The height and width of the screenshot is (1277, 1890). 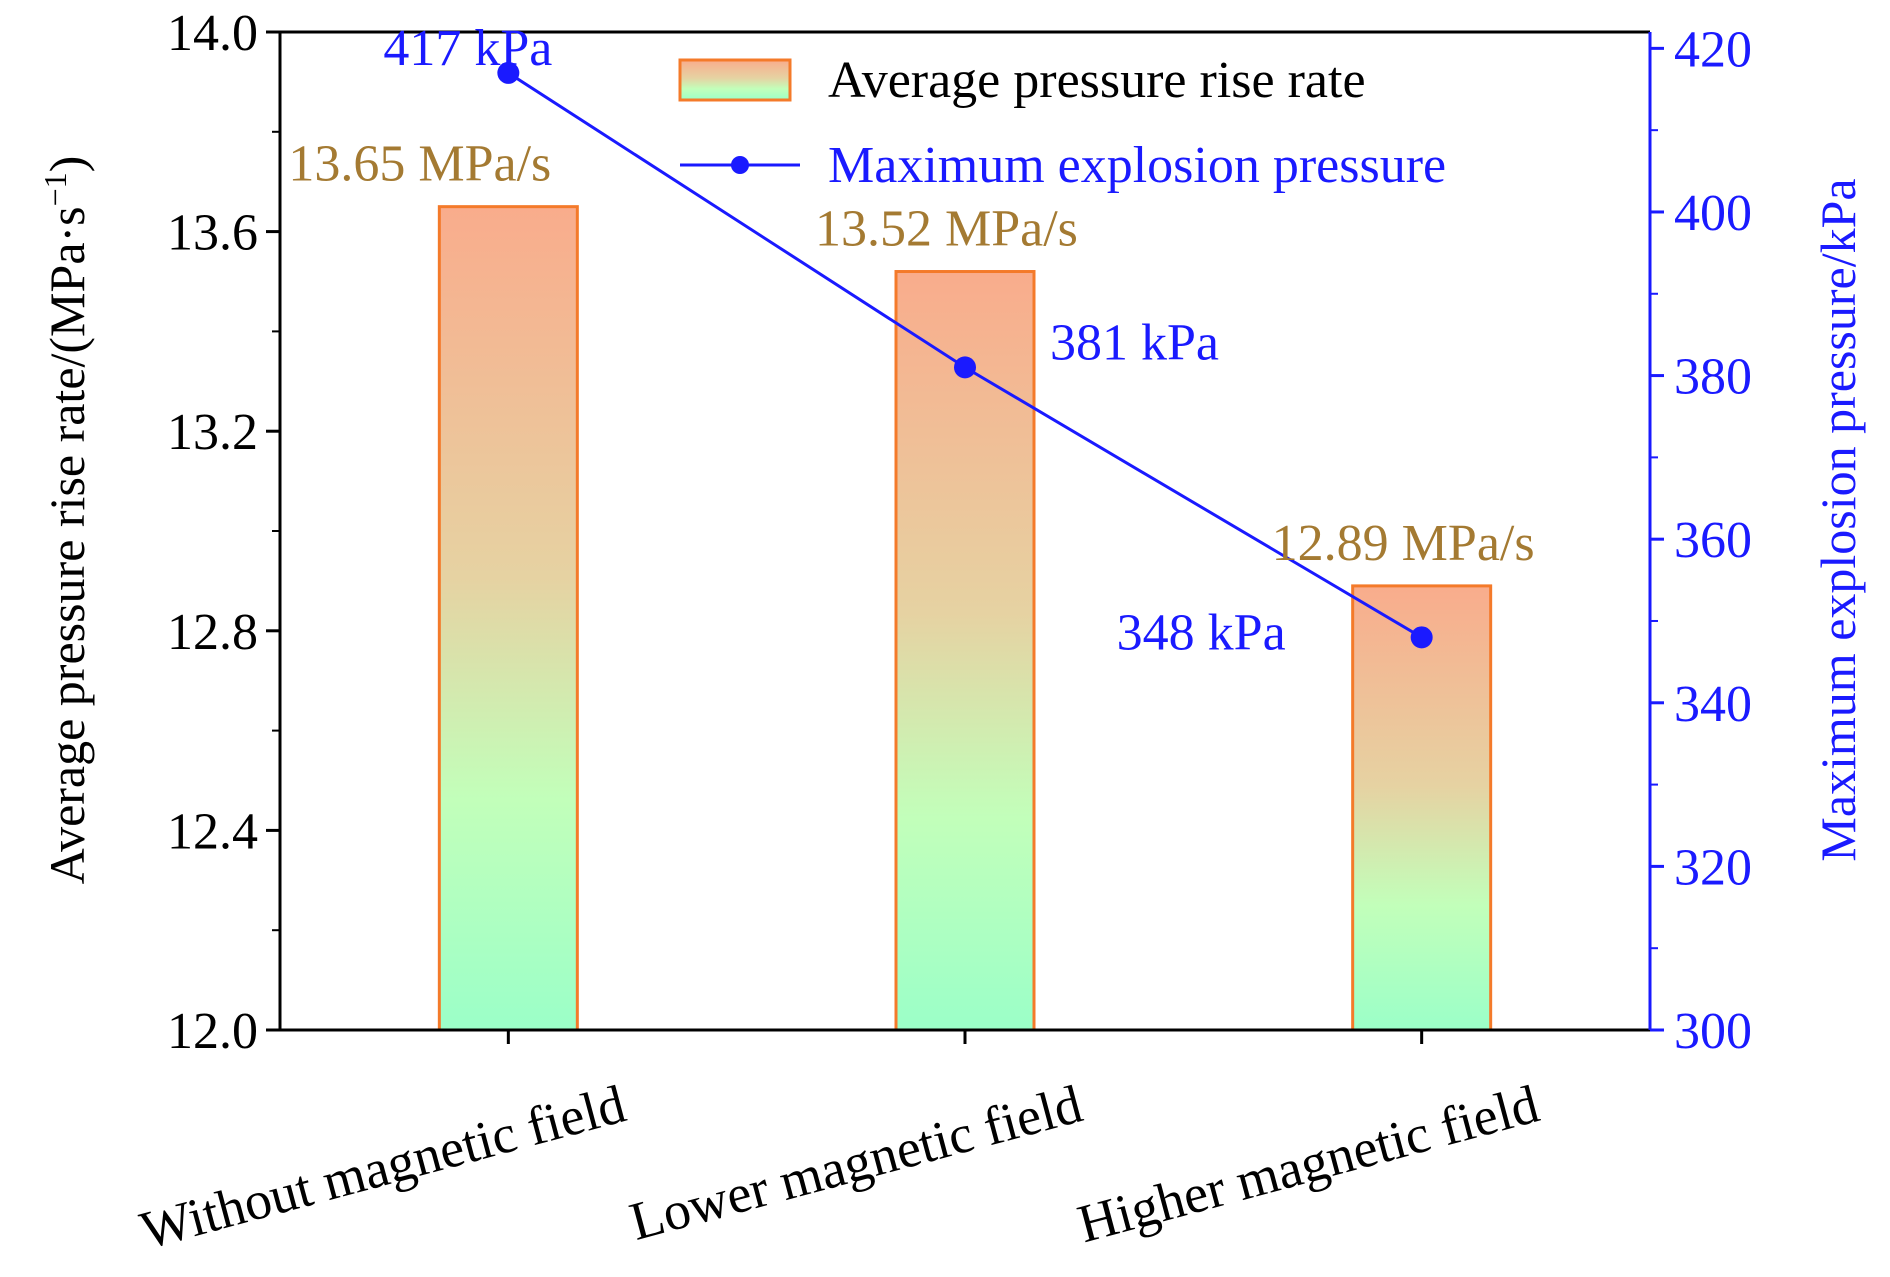 I want to click on x-tick-label-2: Higher magnetic field, so click(x=1308, y=1164).